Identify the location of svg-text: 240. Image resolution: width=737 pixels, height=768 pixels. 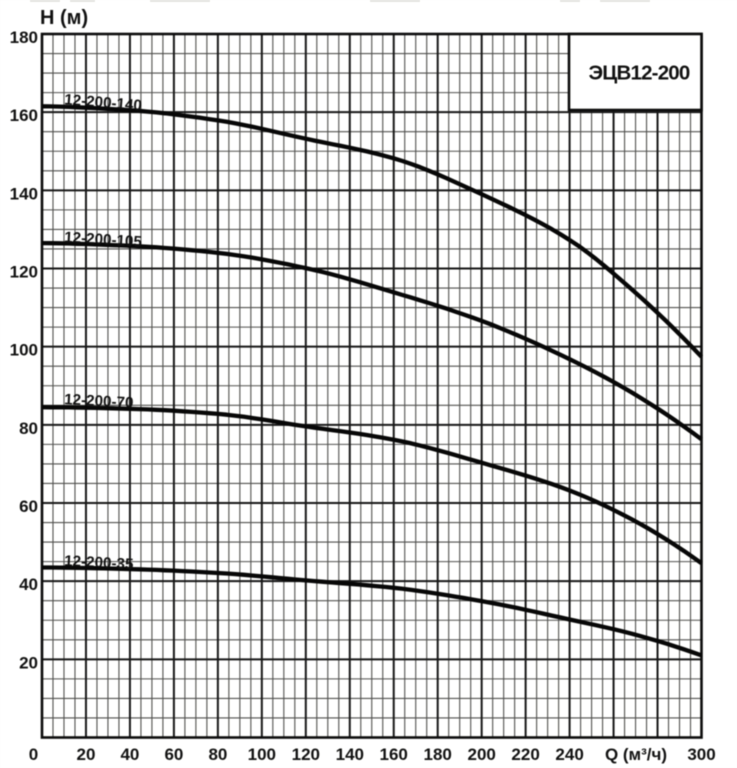
(569, 754).